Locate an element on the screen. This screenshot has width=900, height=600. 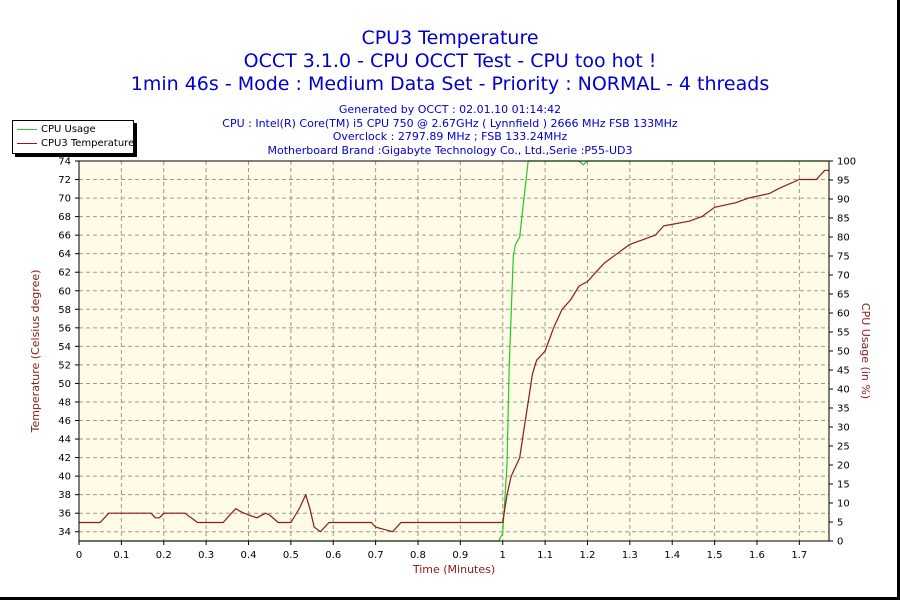
legend-item-cpu-usage: CPU Usage is located at coordinates (56, 129).